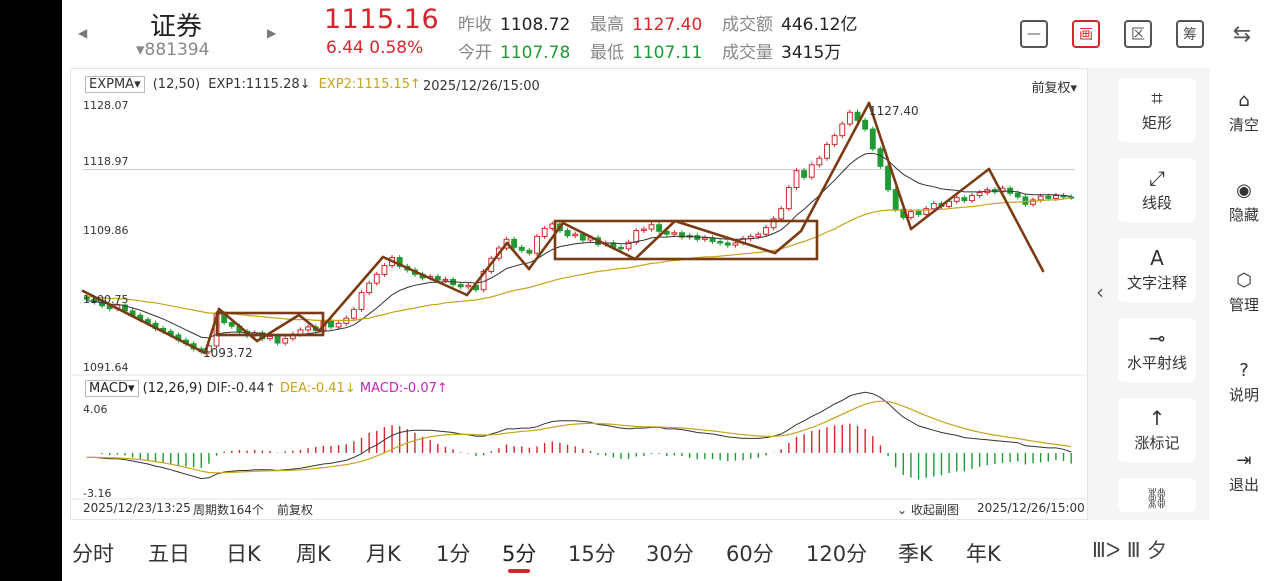 The image size is (1278, 581). What do you see at coordinates (106, 230) in the screenshot?
I see `y-label-3: 1109.86` at bounding box center [106, 230].